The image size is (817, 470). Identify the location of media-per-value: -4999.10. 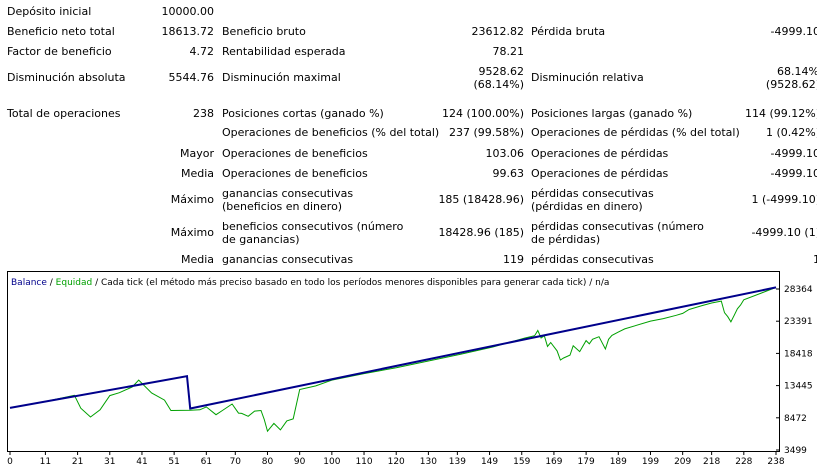
(793, 173).